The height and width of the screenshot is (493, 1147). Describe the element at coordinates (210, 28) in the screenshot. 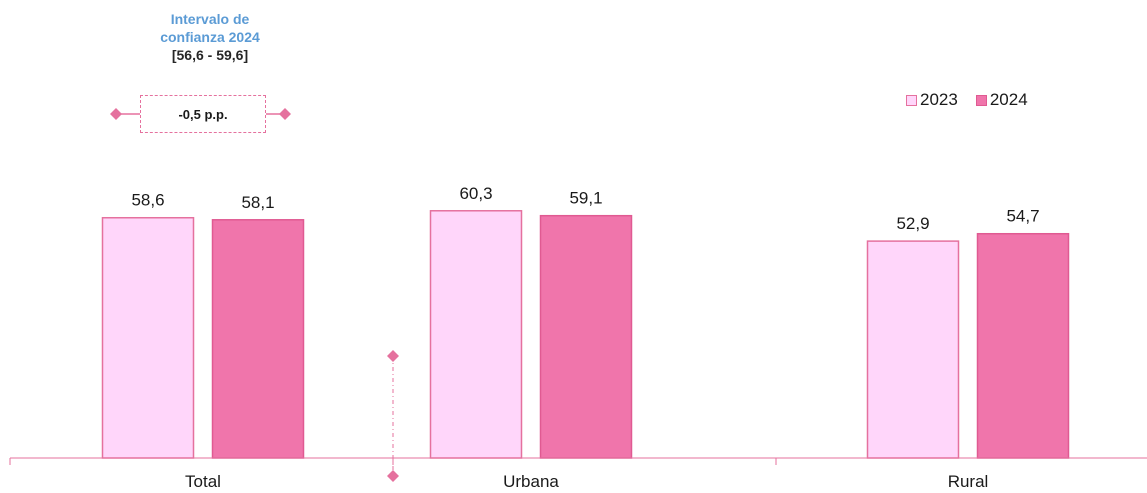

I see `confidence-interval-title: Intervalo de confianza 2024` at that location.